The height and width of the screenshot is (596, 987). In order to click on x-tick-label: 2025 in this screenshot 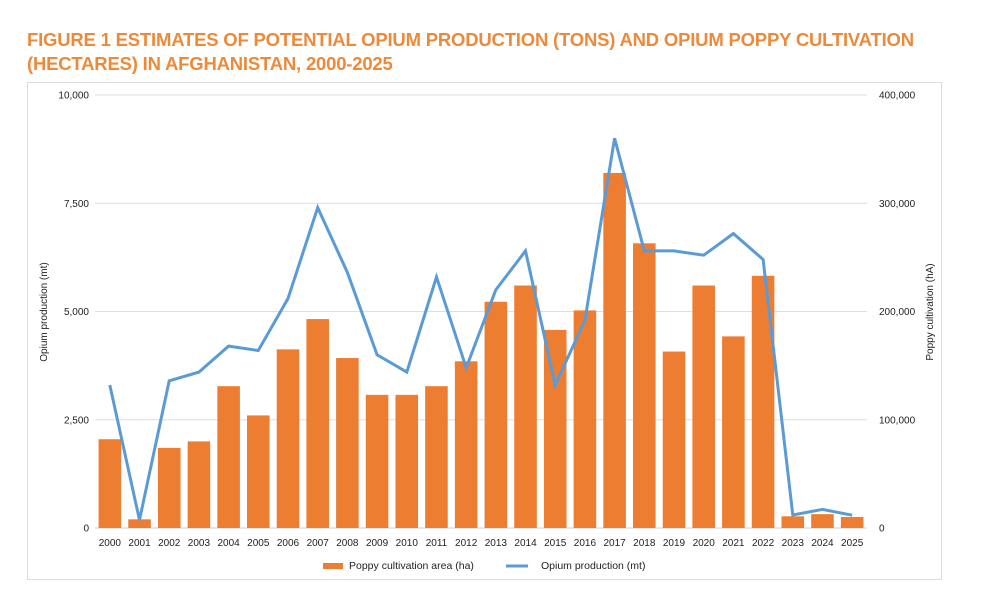, I will do `click(852, 543)`.